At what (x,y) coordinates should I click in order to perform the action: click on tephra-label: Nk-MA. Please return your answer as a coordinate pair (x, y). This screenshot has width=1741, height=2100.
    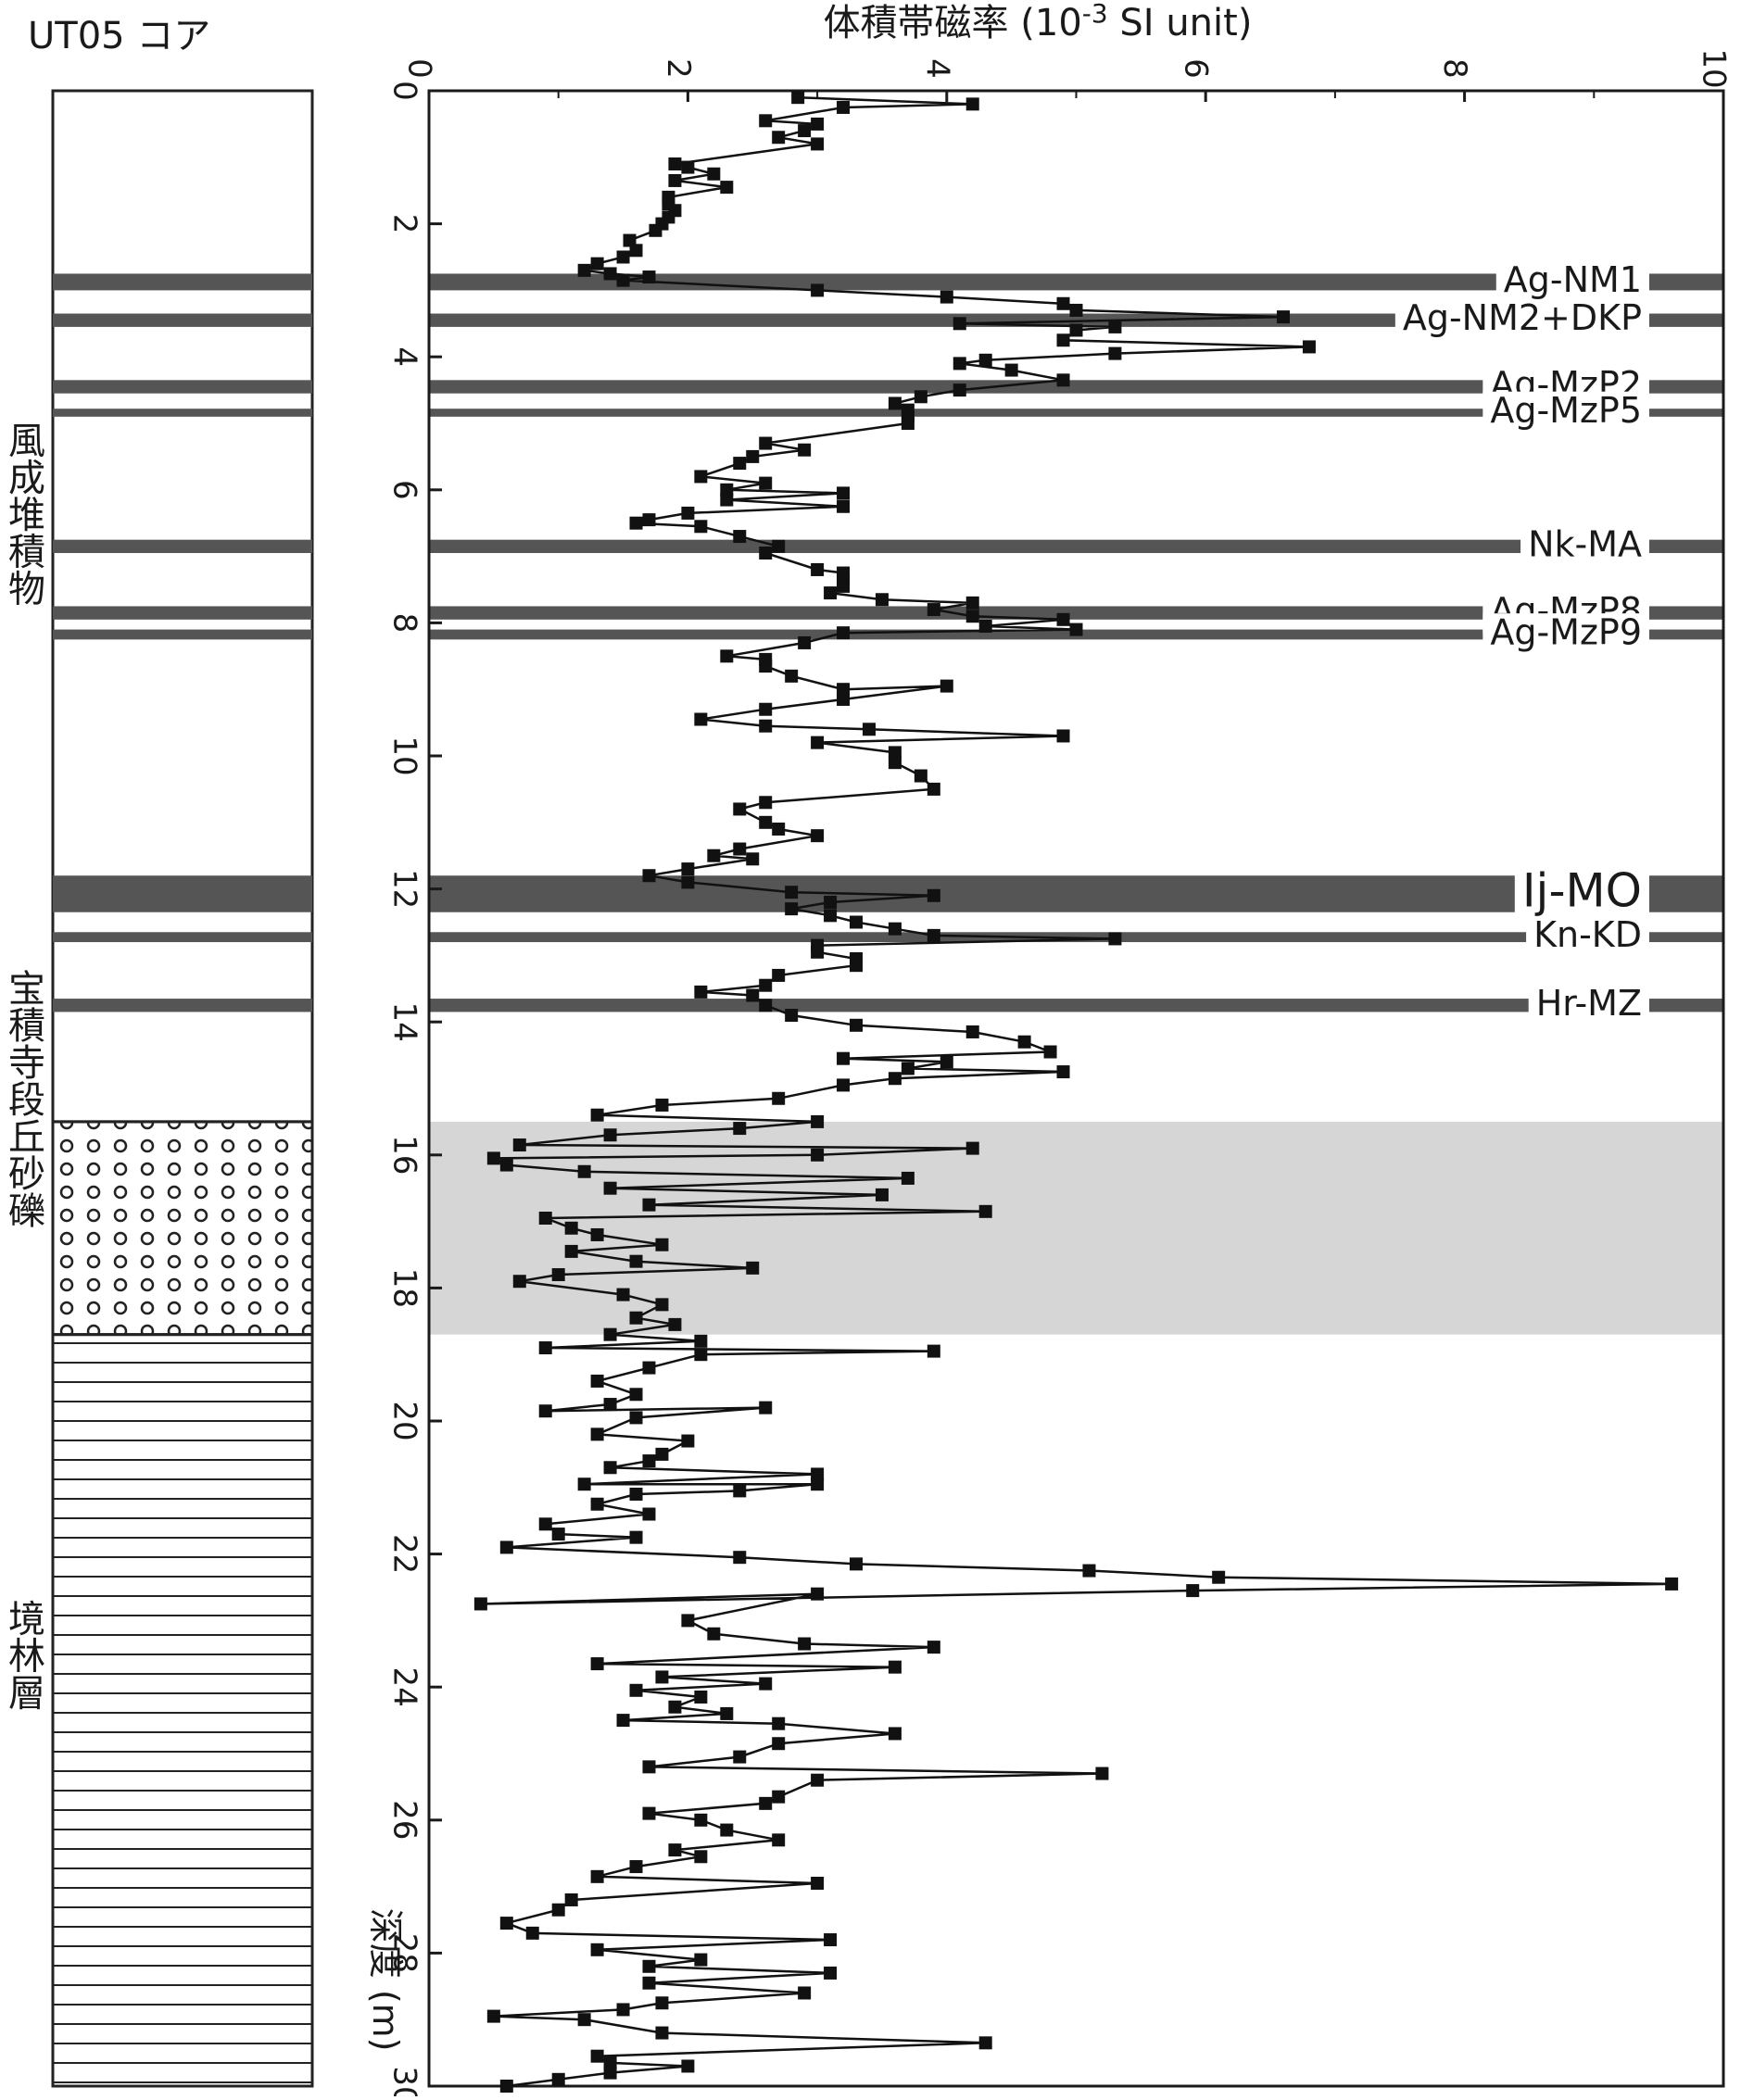
    Looking at the image, I should click on (1585, 543).